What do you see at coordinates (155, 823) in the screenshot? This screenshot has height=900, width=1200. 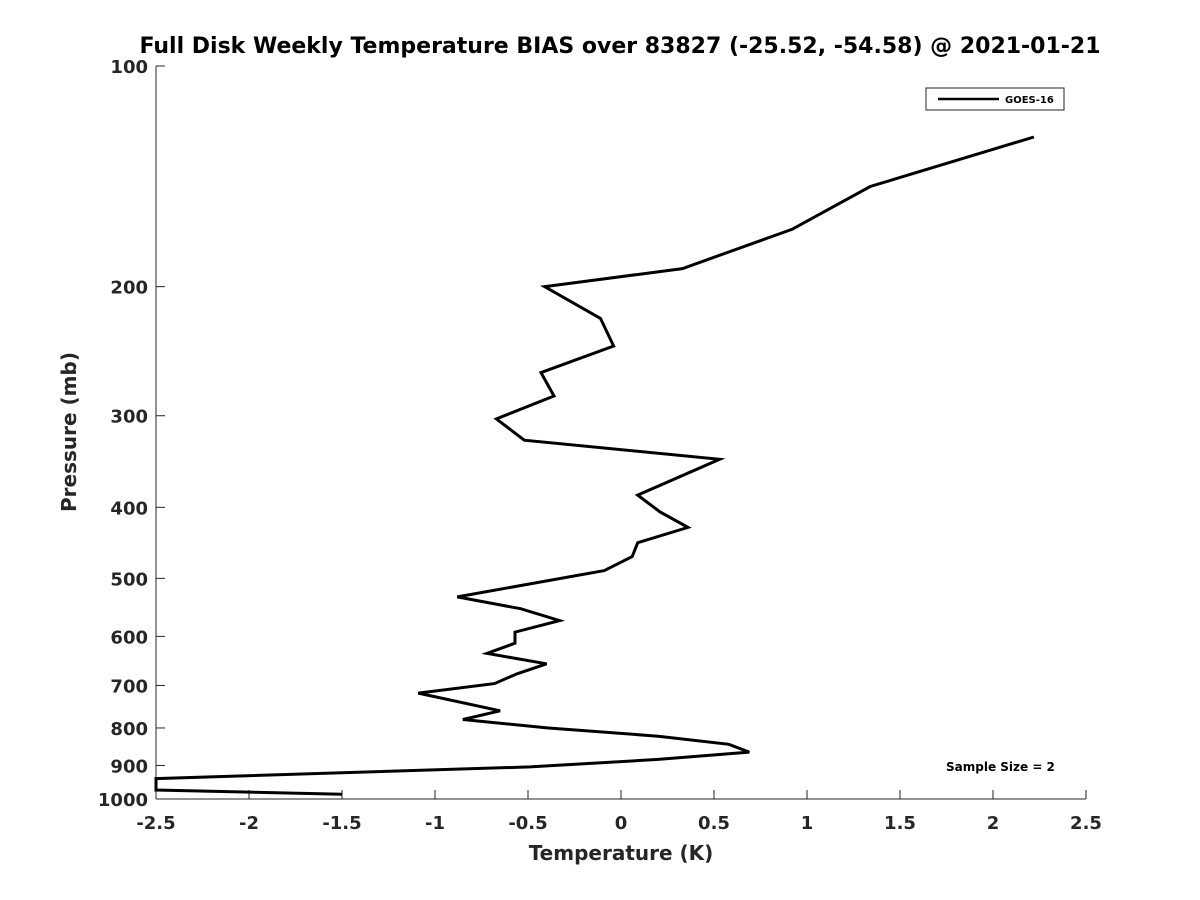 I see `x-tick-label: -2.5` at bounding box center [155, 823].